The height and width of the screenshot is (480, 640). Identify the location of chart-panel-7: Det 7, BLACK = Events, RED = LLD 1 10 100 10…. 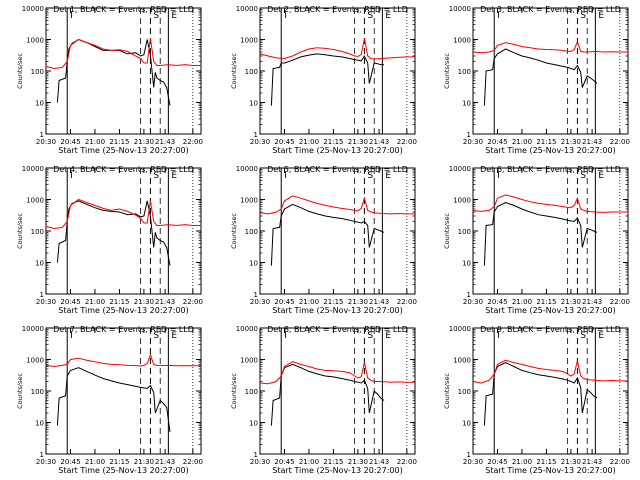
(109, 400).